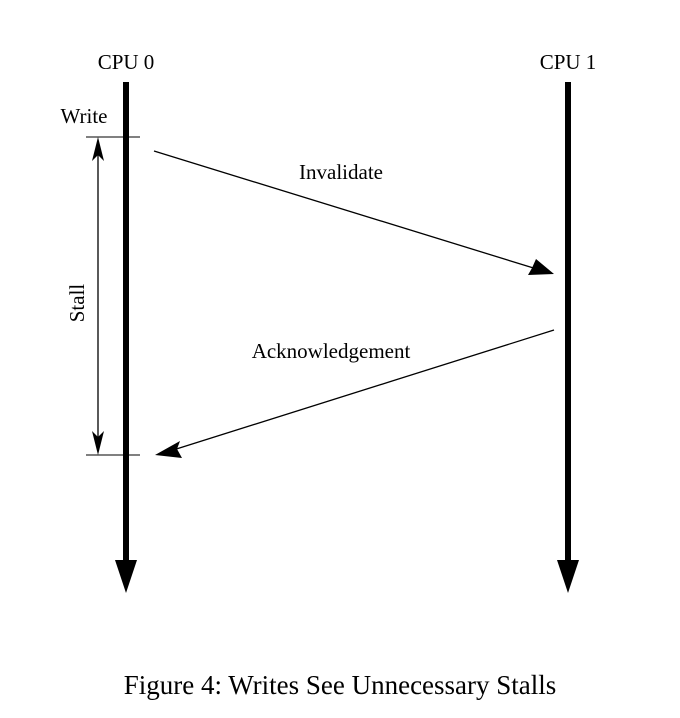 This screenshot has width=680, height=718. What do you see at coordinates (98, 296) in the screenshot?
I see `stall-interval-arrow` at bounding box center [98, 296].